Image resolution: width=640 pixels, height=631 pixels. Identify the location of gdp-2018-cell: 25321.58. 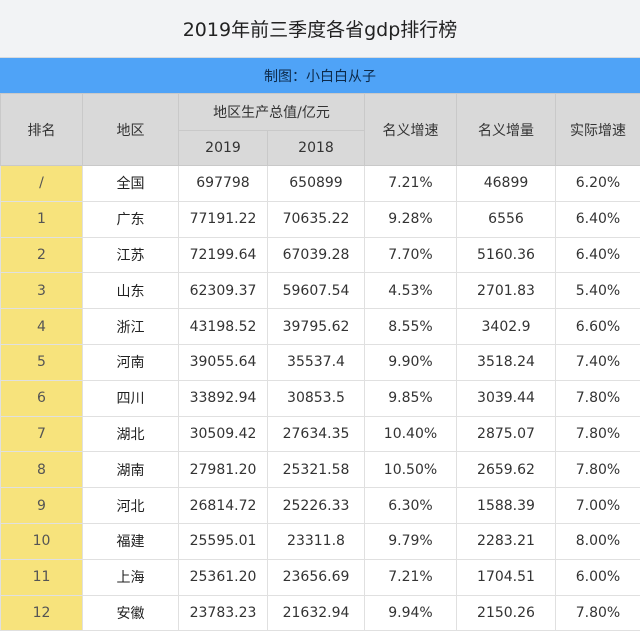
(316, 470).